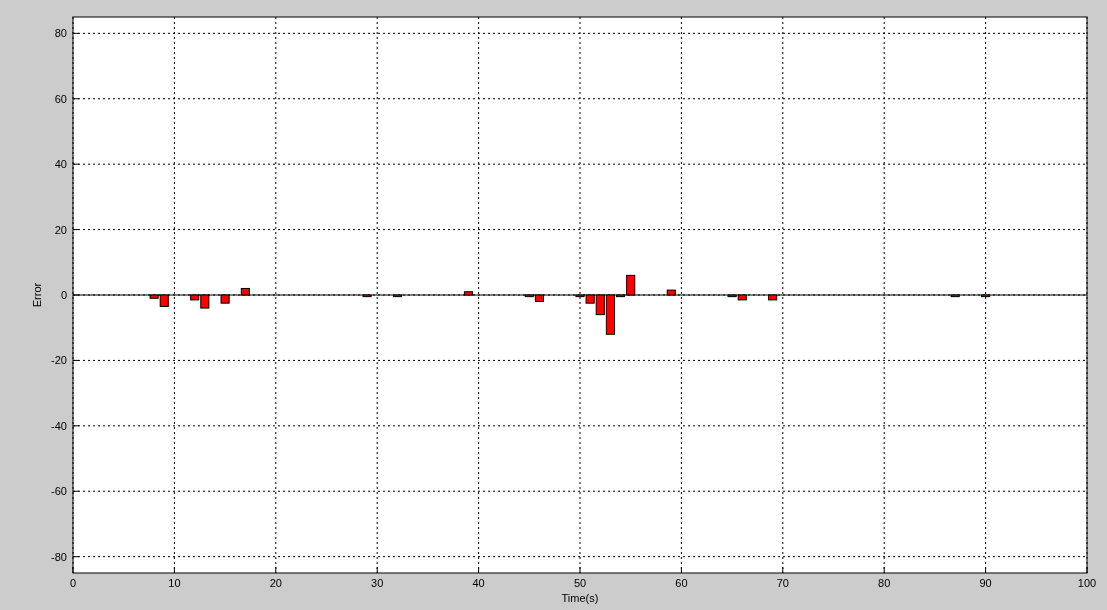 Image resolution: width=1107 pixels, height=610 pixels. I want to click on x-tick-label: 30, so click(377, 583).